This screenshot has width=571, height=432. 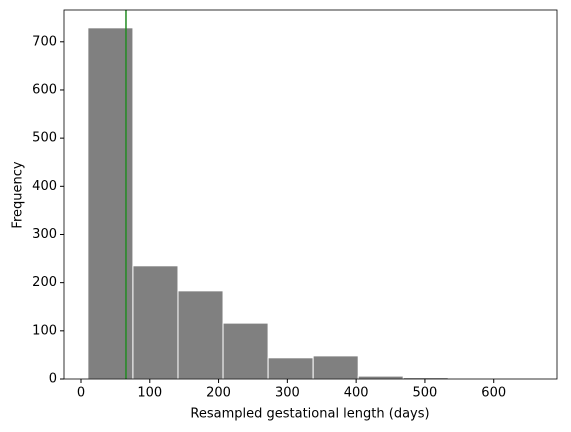 I want to click on x-tick-label: 200, so click(x=218, y=393).